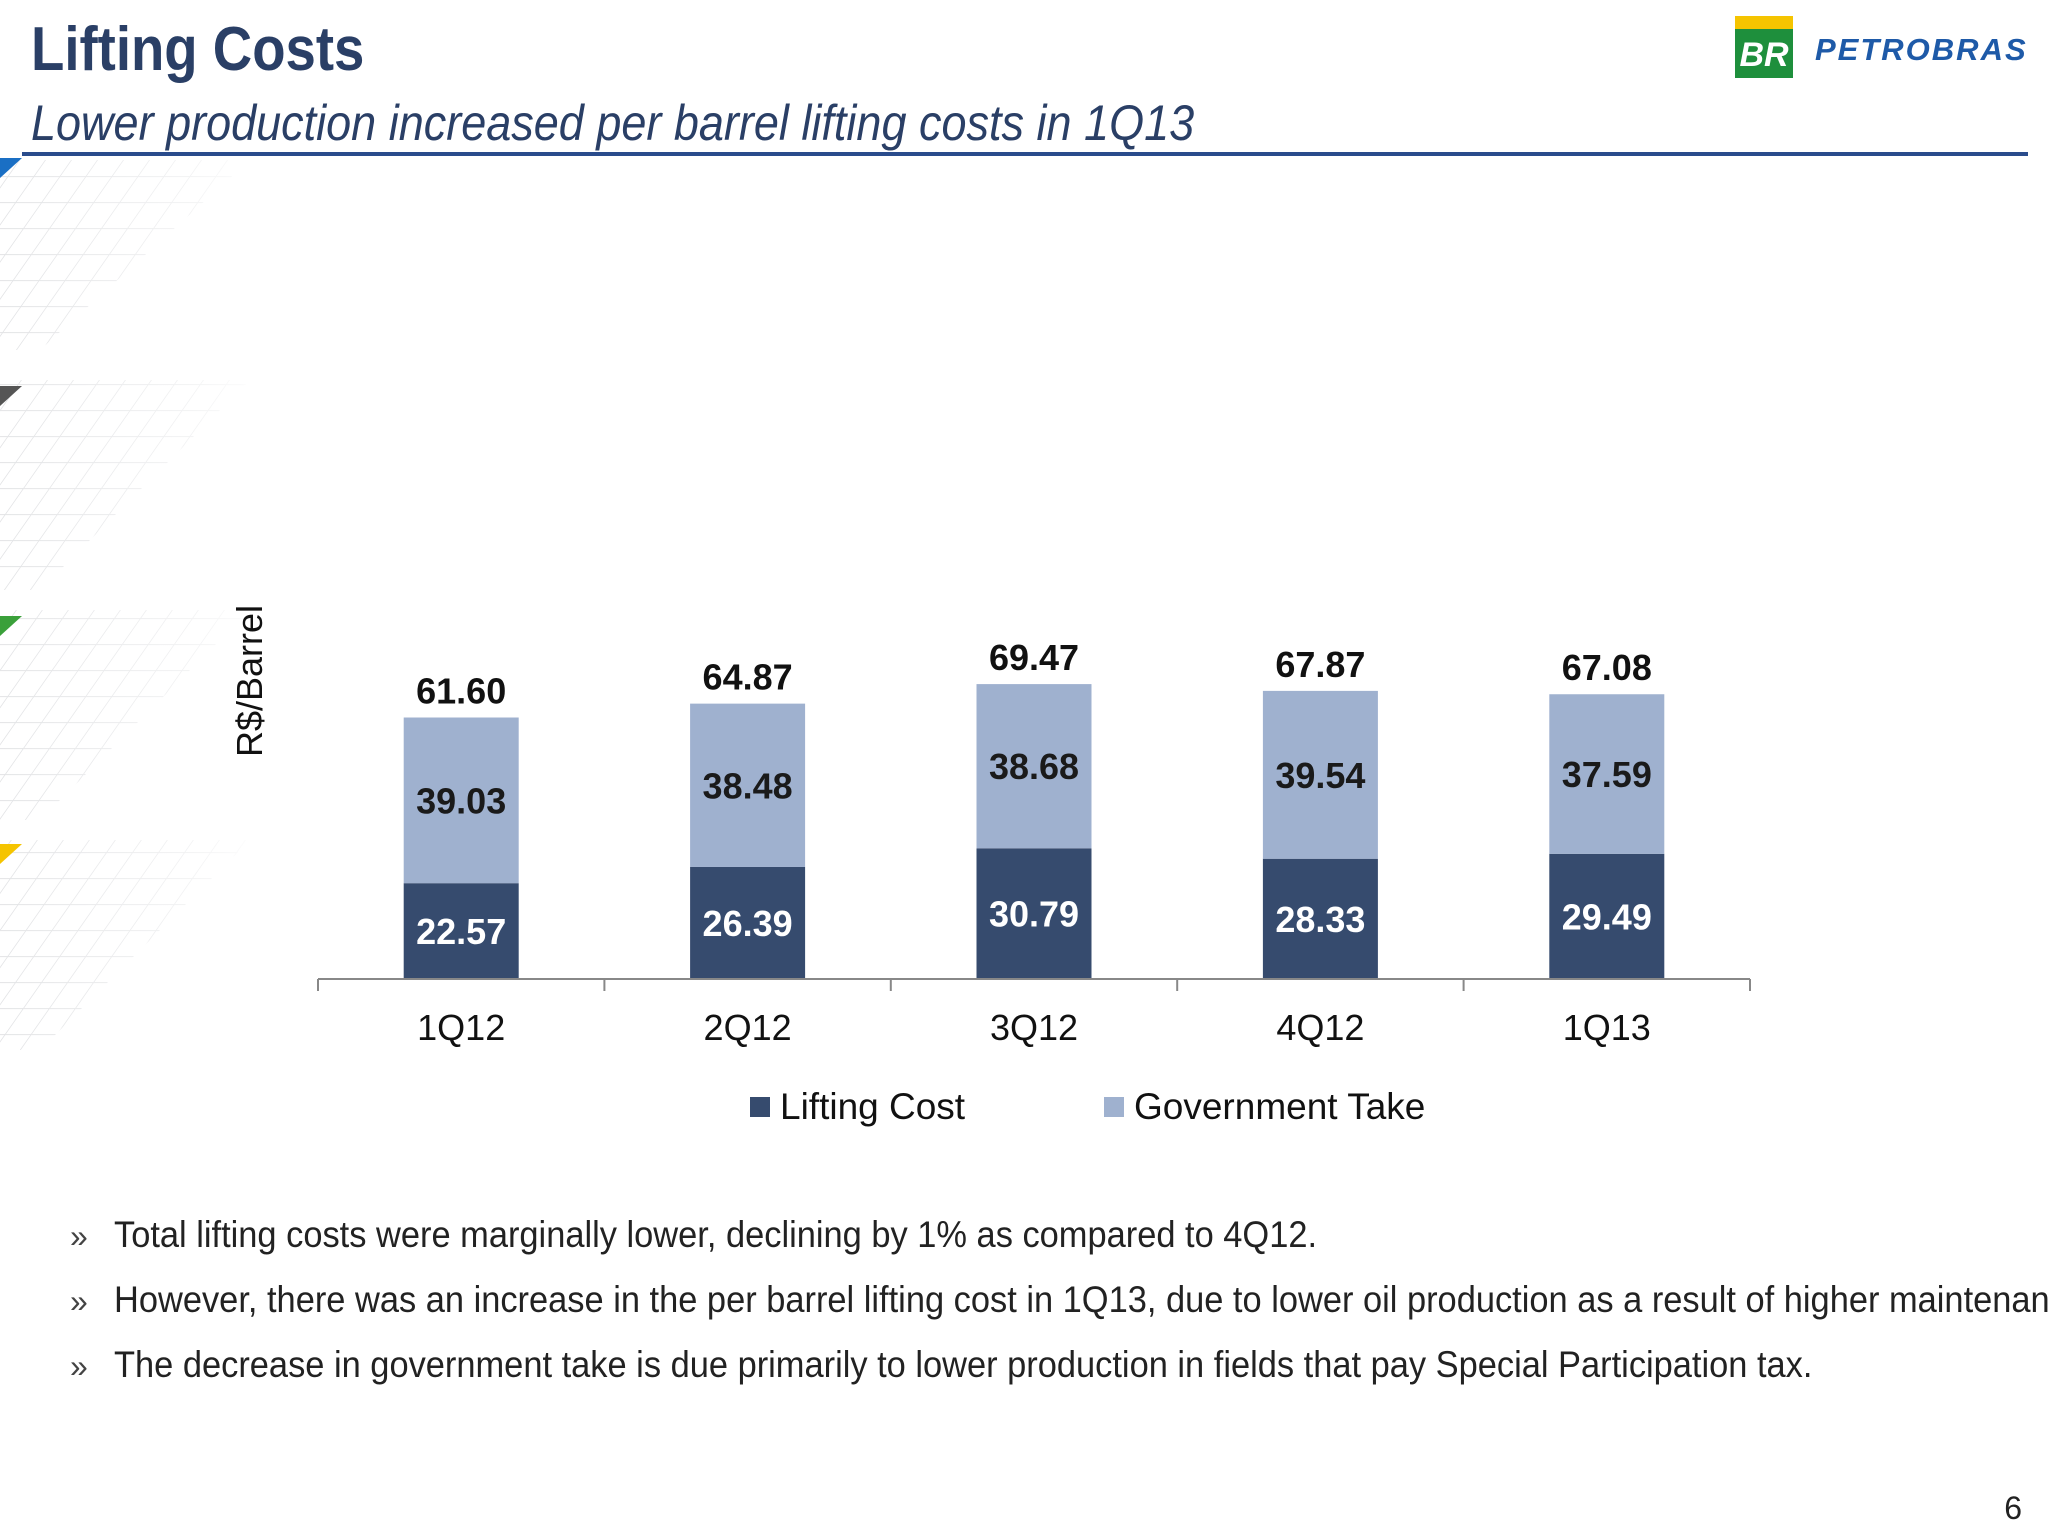  Describe the element at coordinates (1921, 49) in the screenshot. I see `logo-wordmark-text: PETROBRAS` at that location.